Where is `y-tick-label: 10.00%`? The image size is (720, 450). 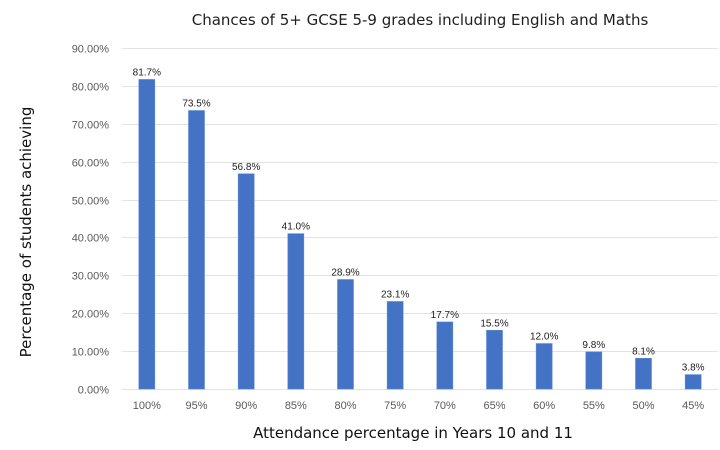 y-tick-label: 10.00% is located at coordinates (91, 353).